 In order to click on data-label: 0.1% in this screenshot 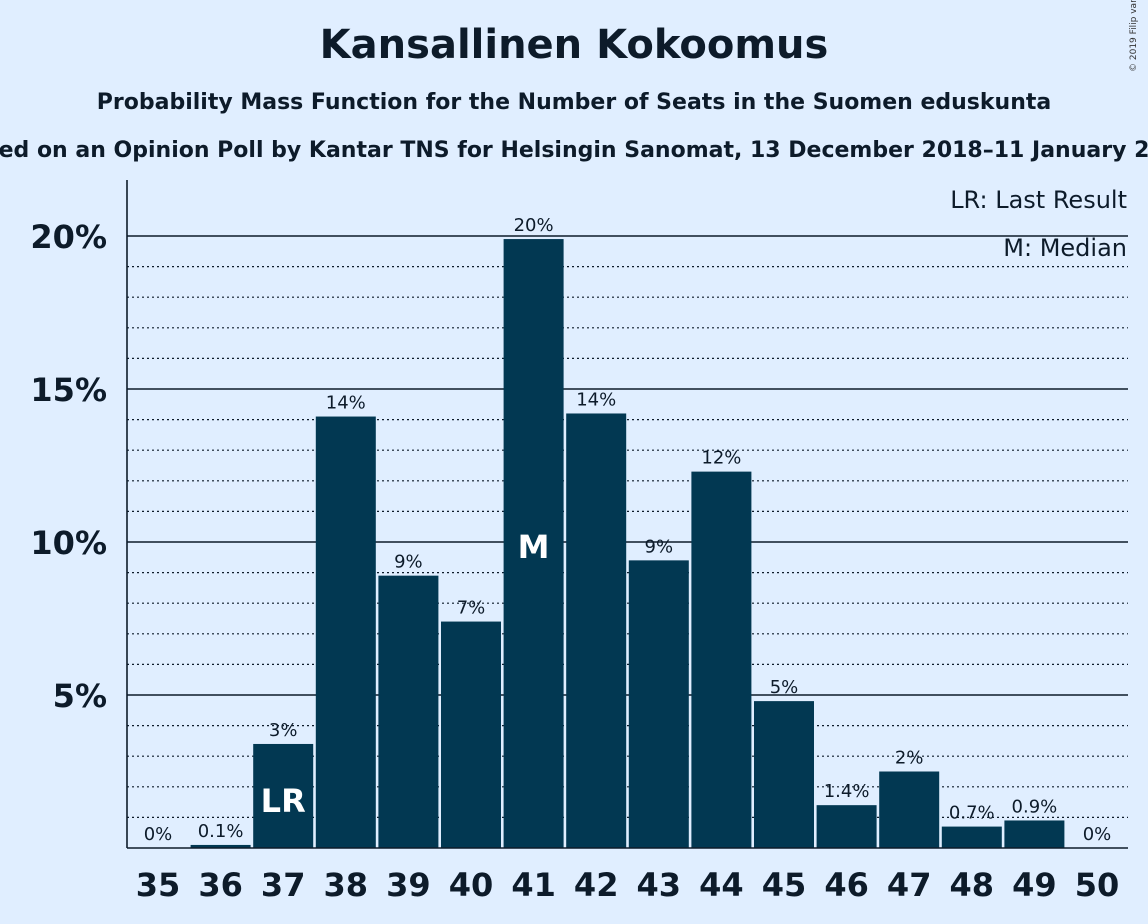, I will do `click(221, 831)`.